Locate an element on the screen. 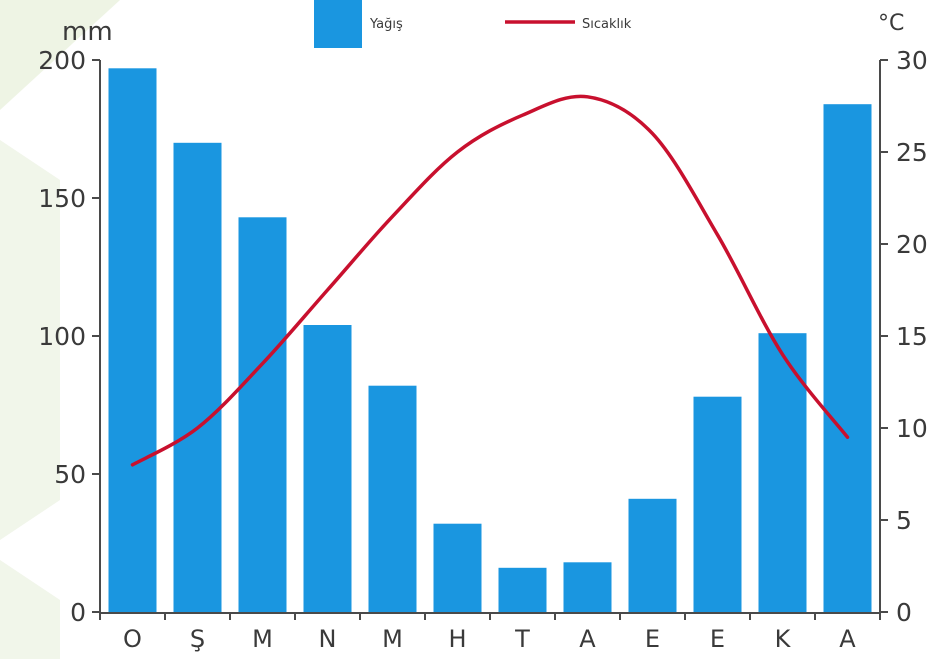 The height and width of the screenshot is (659, 937). x-tick-label-9: E is located at coordinates (717, 639).